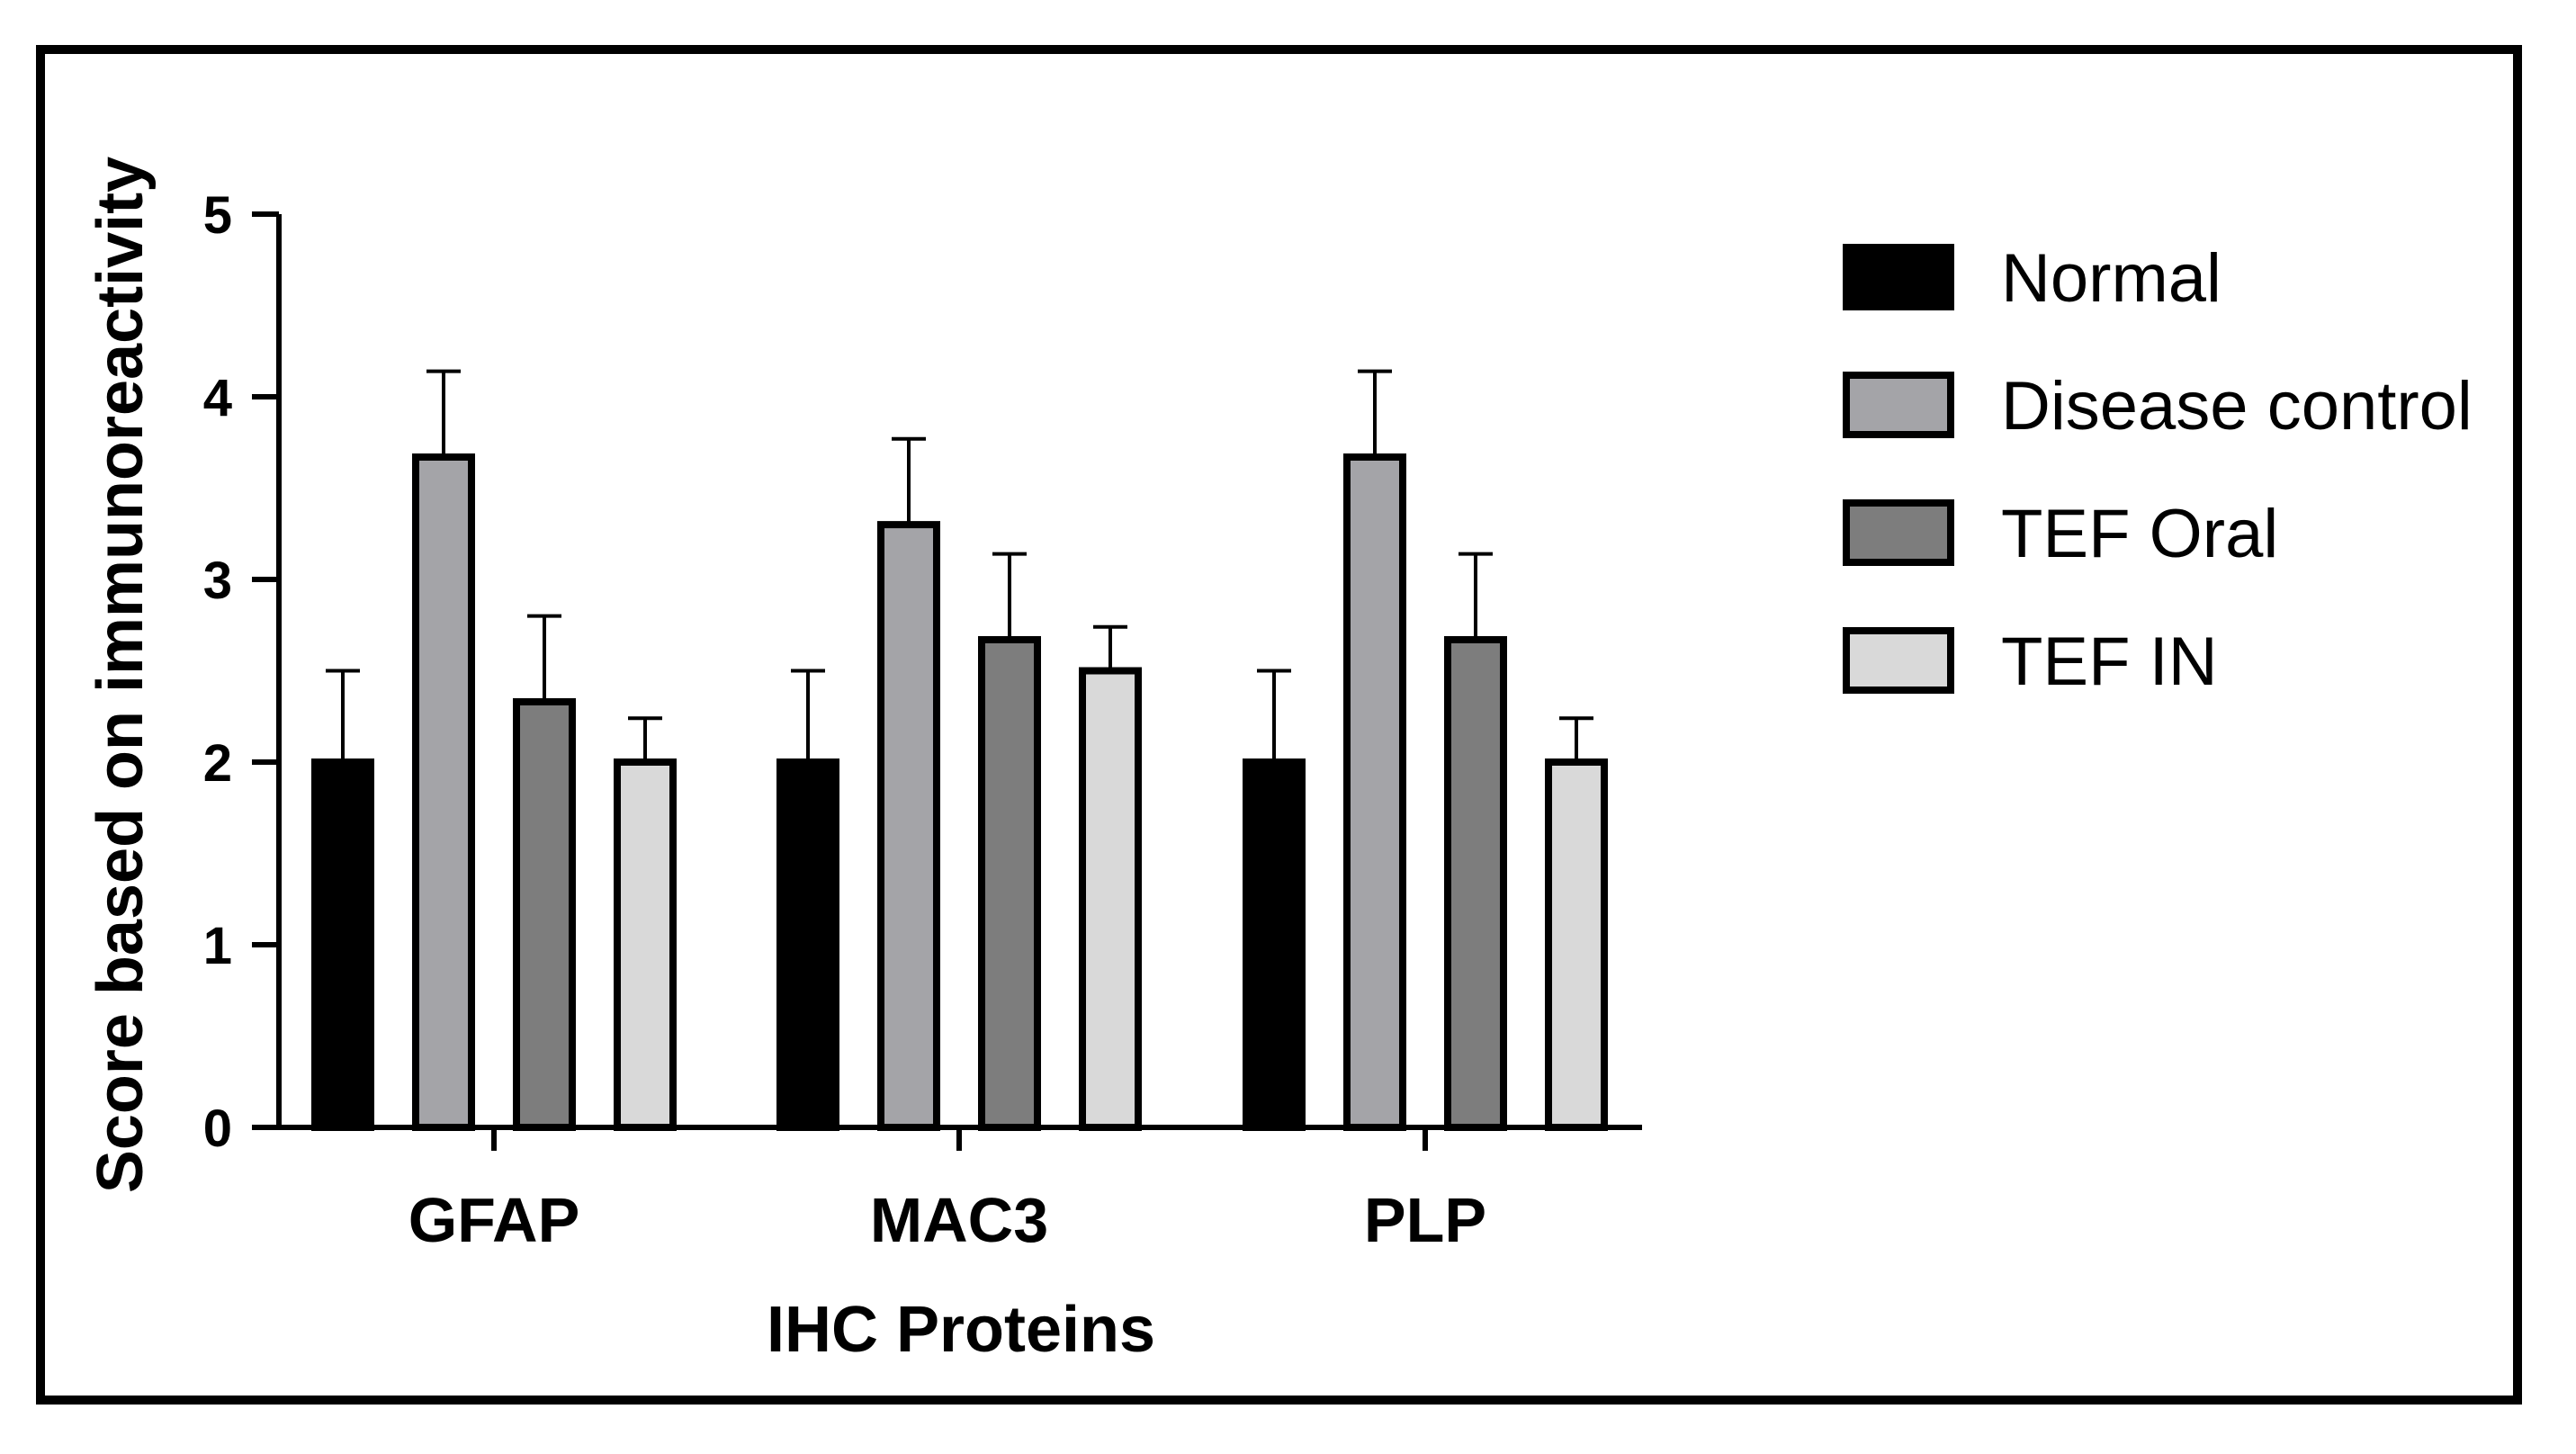 The image size is (2576, 1454). What do you see at coordinates (961, 1330) in the screenshot?
I see `x-axis-title: IHC Proteins` at bounding box center [961, 1330].